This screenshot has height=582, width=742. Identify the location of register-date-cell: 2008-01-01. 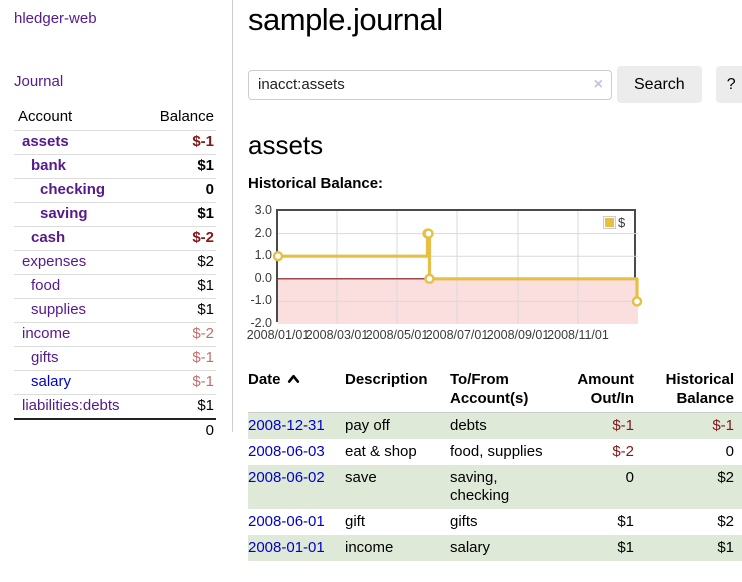
(296, 548).